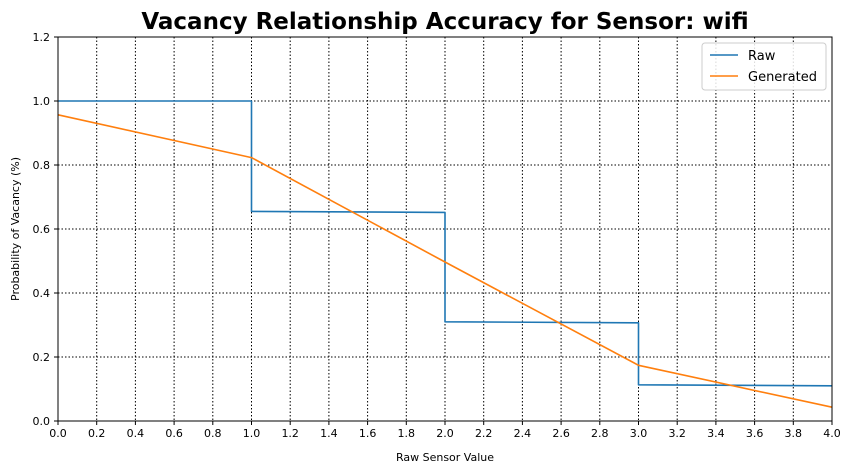 The width and height of the screenshot is (853, 473). I want to click on x-tick-label: 3.8, so click(794, 433).